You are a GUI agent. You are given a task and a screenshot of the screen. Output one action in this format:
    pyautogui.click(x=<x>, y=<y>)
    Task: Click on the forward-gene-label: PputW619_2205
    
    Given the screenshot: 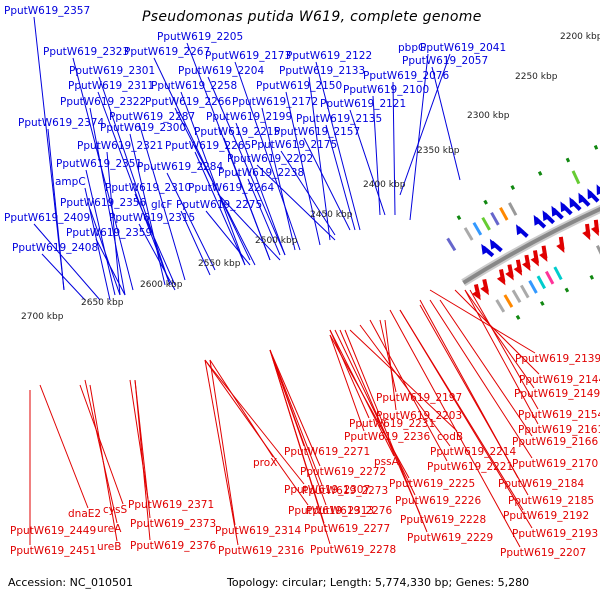 What is the action you would take?
    pyautogui.click(x=200, y=37)
    